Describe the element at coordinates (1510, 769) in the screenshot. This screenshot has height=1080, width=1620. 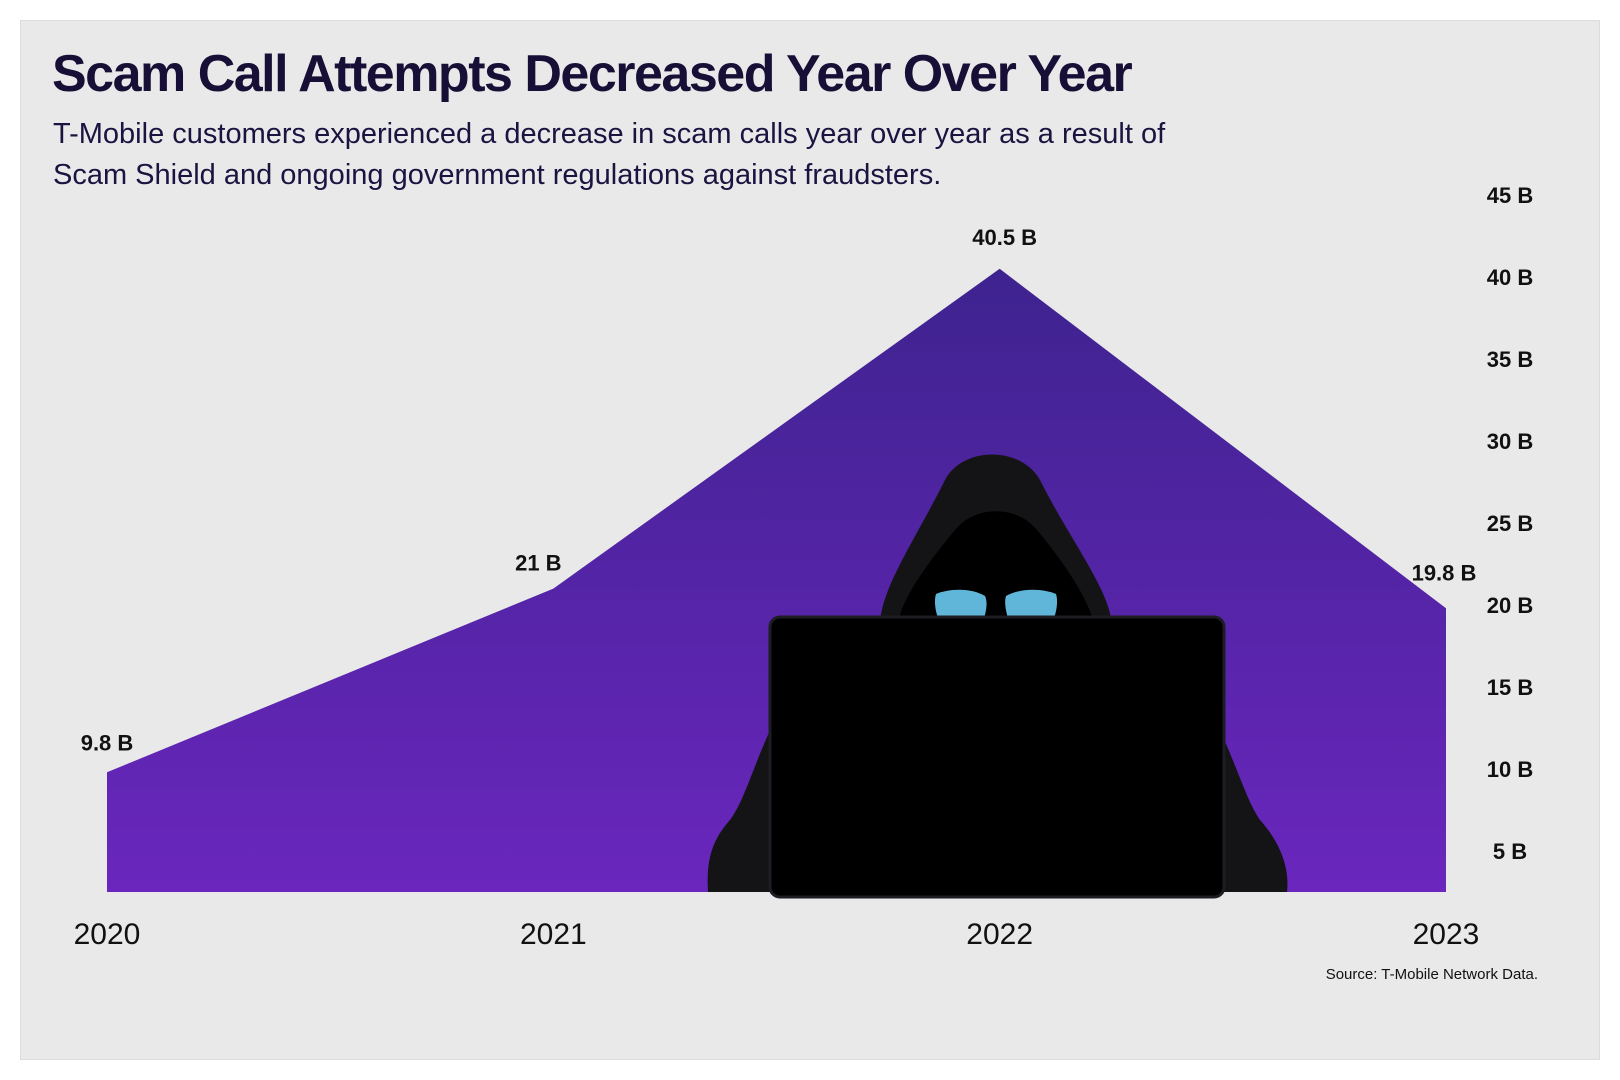
I see `y-tick-label: 10 B` at that location.